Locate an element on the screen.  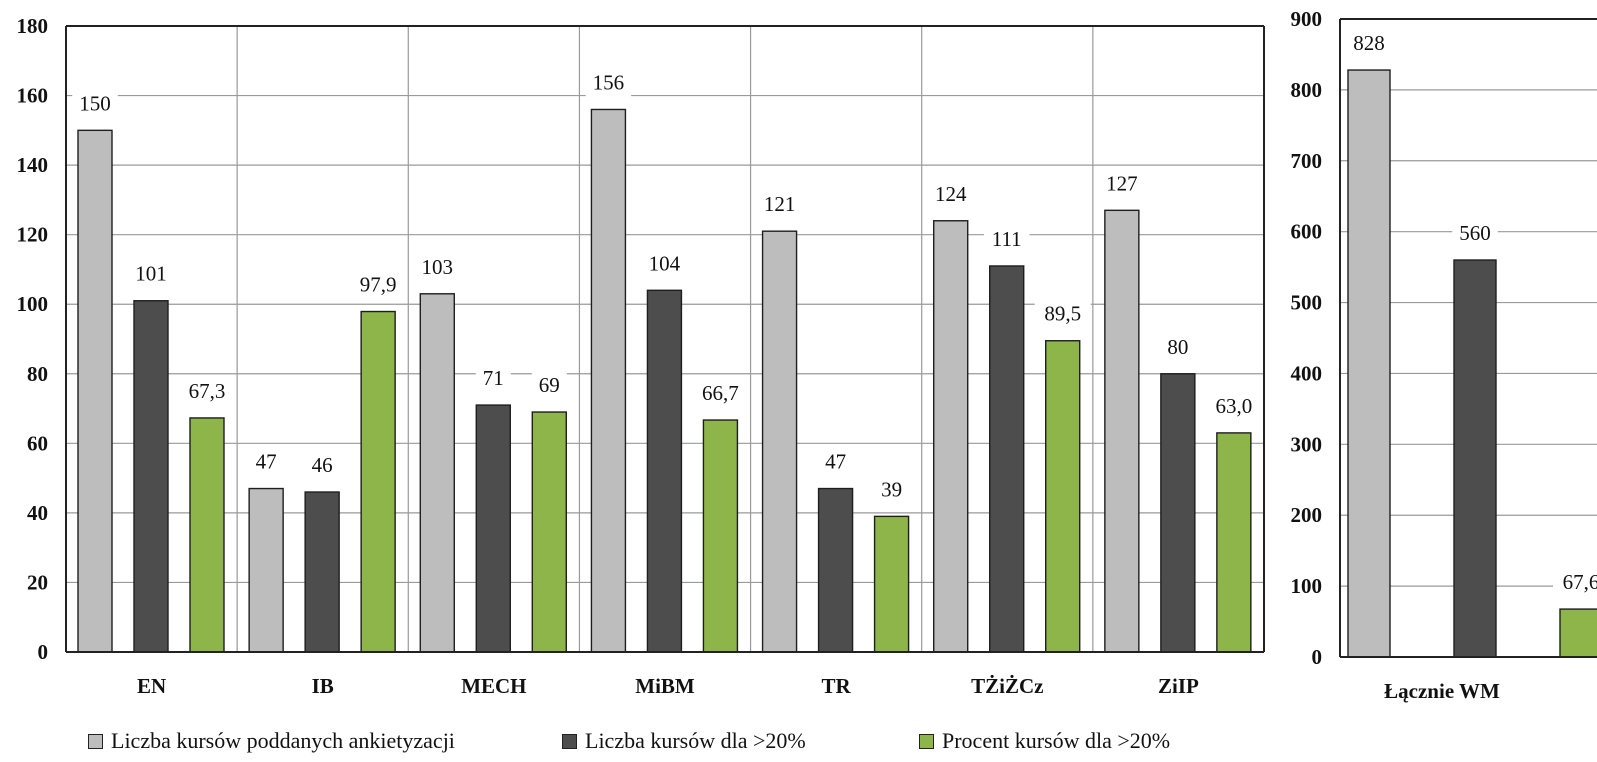
legend-label-series-3: Procent kursów dla >20% is located at coordinates (1056, 740).